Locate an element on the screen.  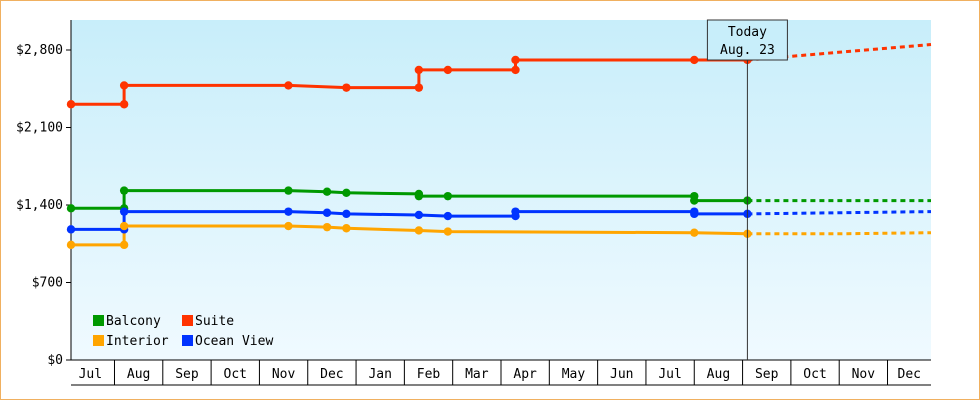
x-tick-label: Feb is located at coordinates (429, 374).